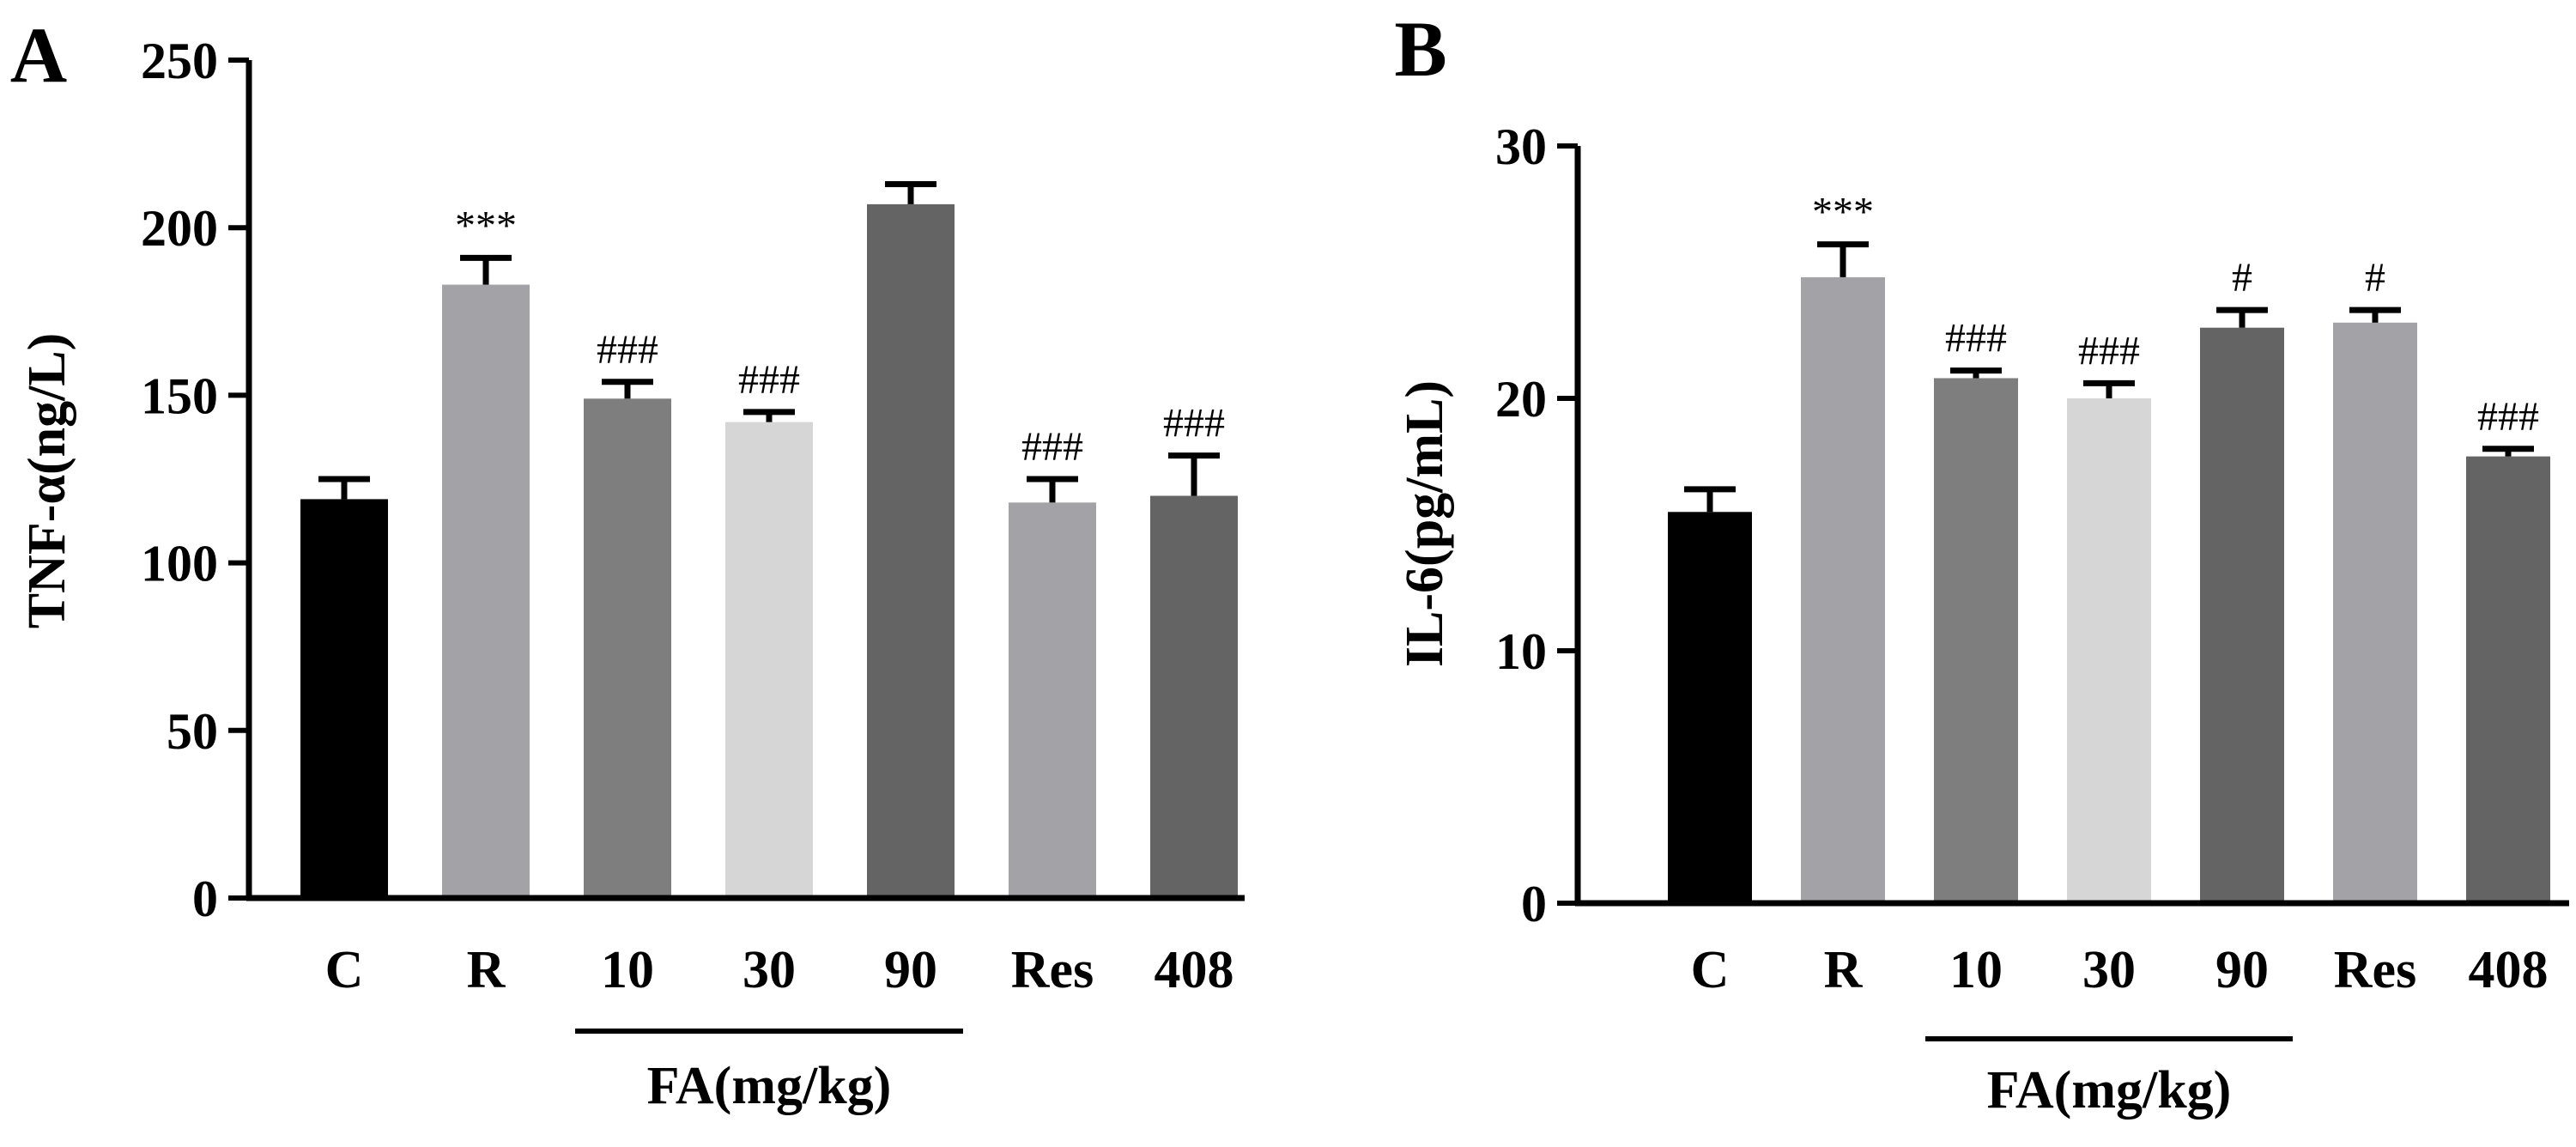 Image resolution: width=2576 pixels, height=1147 pixels. What do you see at coordinates (1052, 447) in the screenshot?
I see `significance-marker-Res: ###` at bounding box center [1052, 447].